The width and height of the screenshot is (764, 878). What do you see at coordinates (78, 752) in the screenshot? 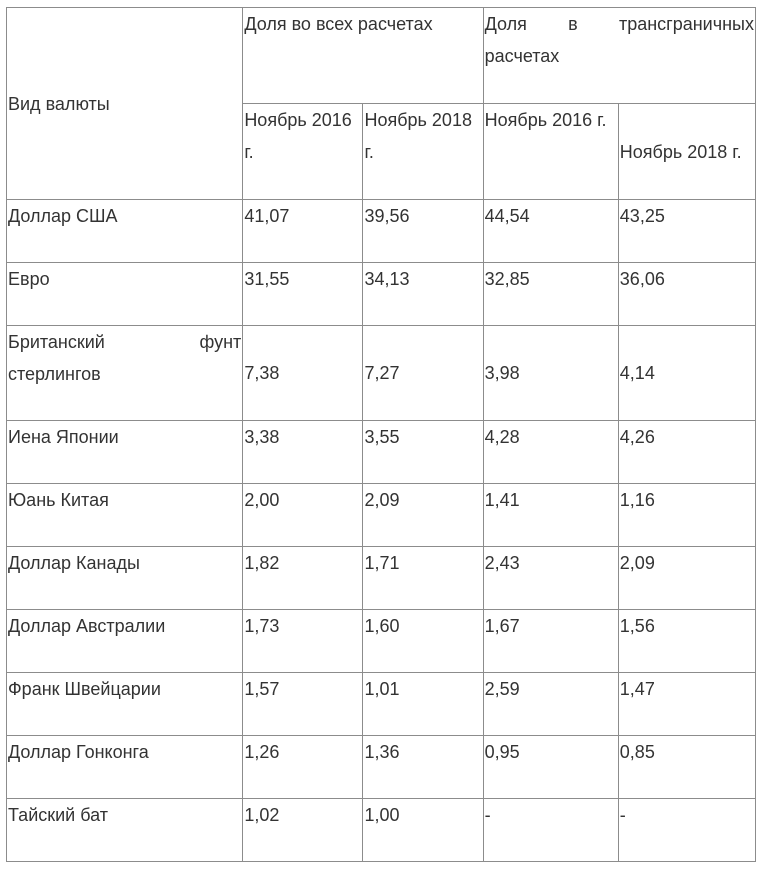
I see `currency-label: Доллар Гонконга` at bounding box center [78, 752].